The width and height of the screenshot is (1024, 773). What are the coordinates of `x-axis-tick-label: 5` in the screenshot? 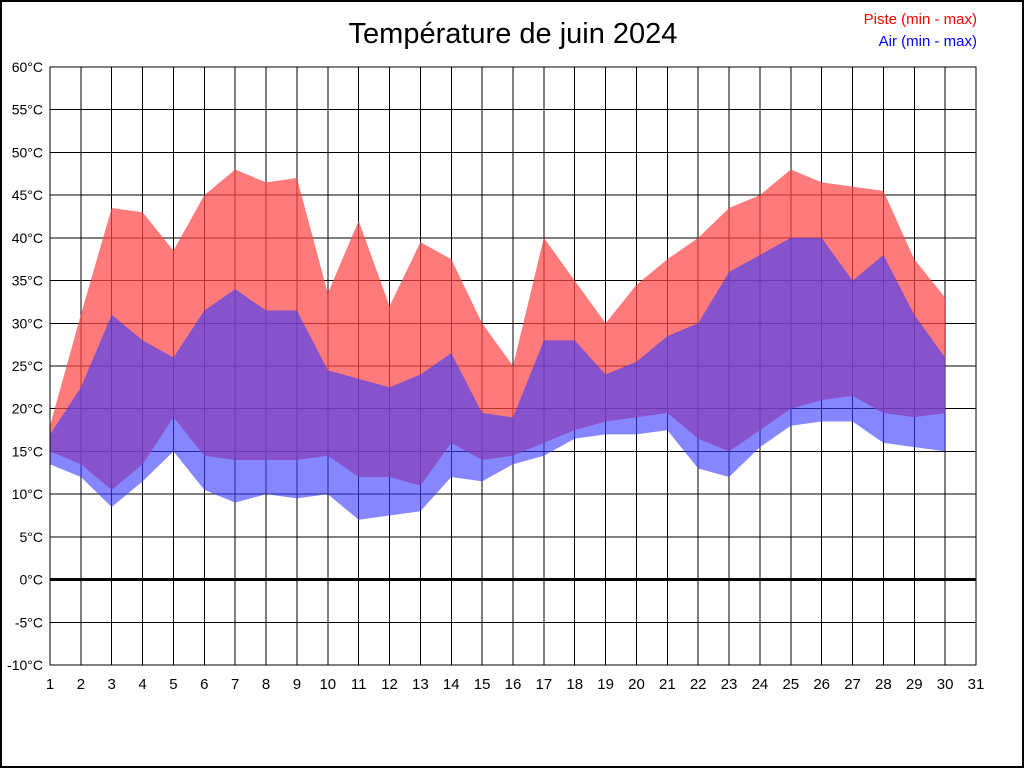 It's located at (173, 684).